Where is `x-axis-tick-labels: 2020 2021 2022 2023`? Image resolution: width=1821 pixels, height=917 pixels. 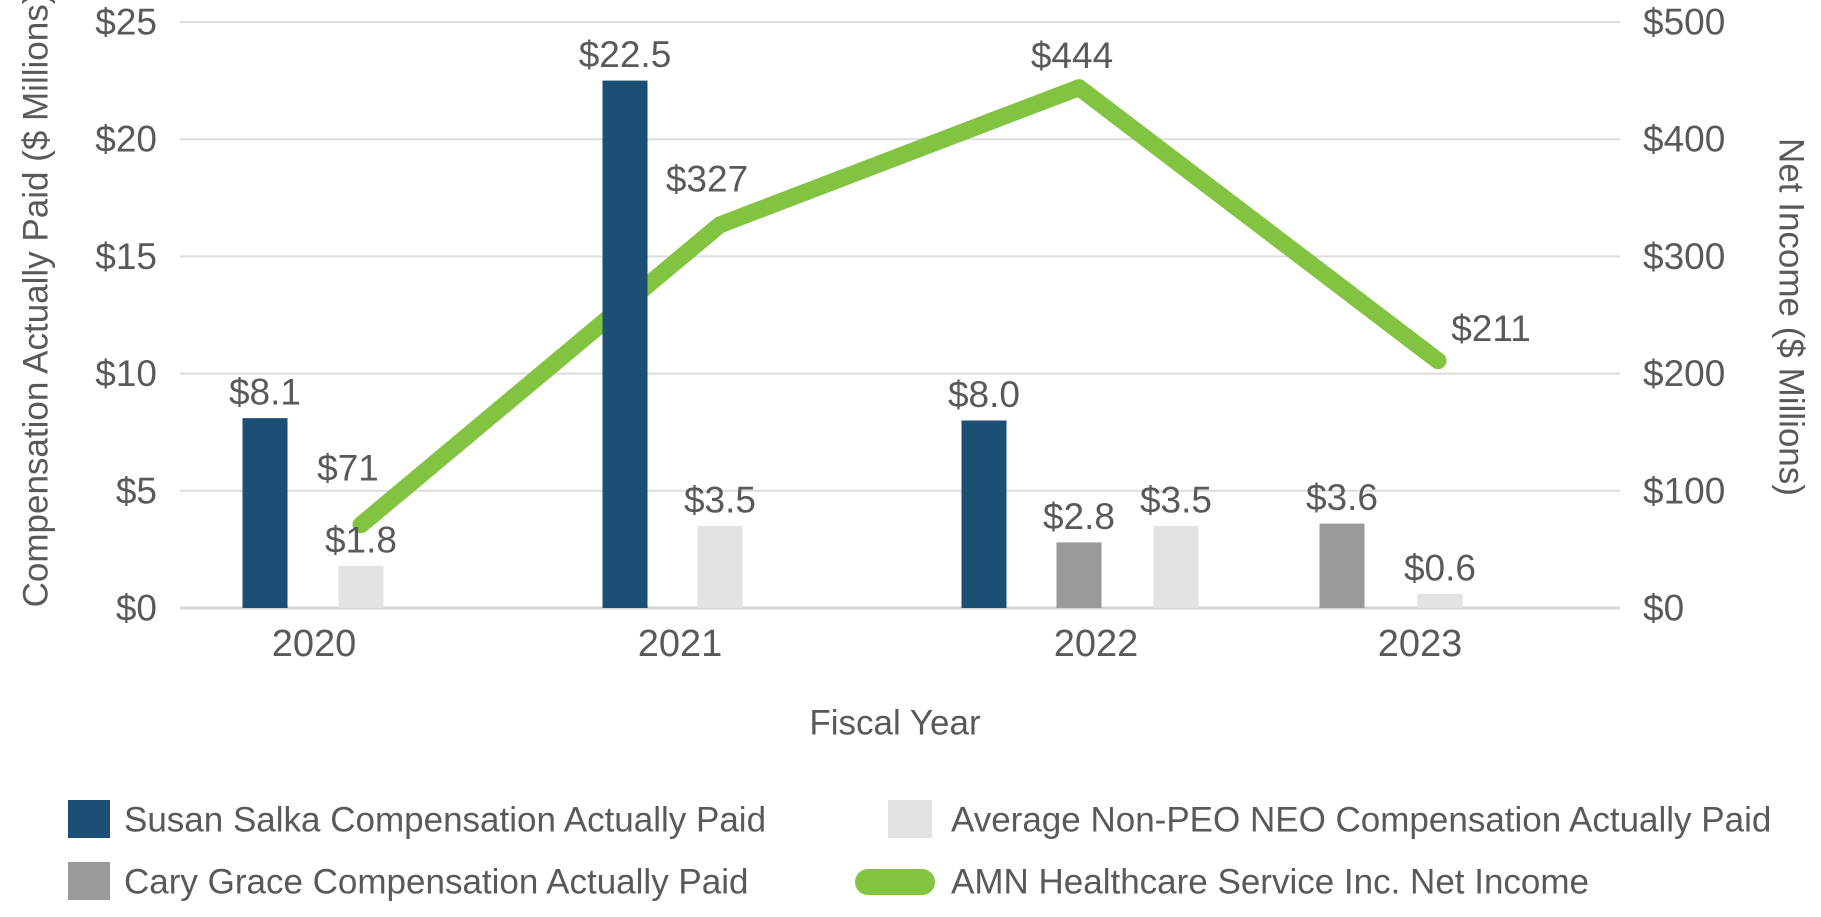 x-axis-tick-labels: 2020 2021 2022 2023 is located at coordinates (867, 644).